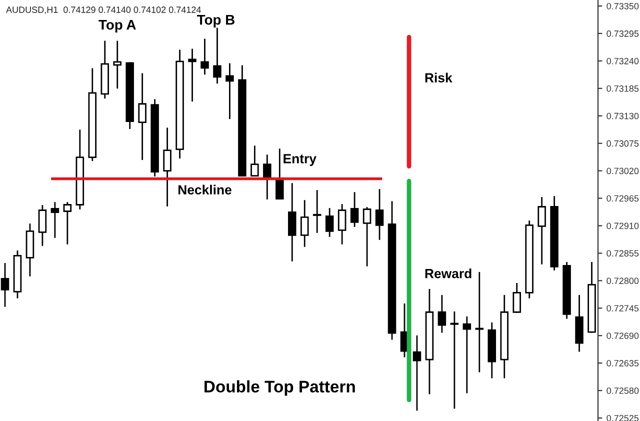  I want to click on annotation: Top B, so click(215, 21).